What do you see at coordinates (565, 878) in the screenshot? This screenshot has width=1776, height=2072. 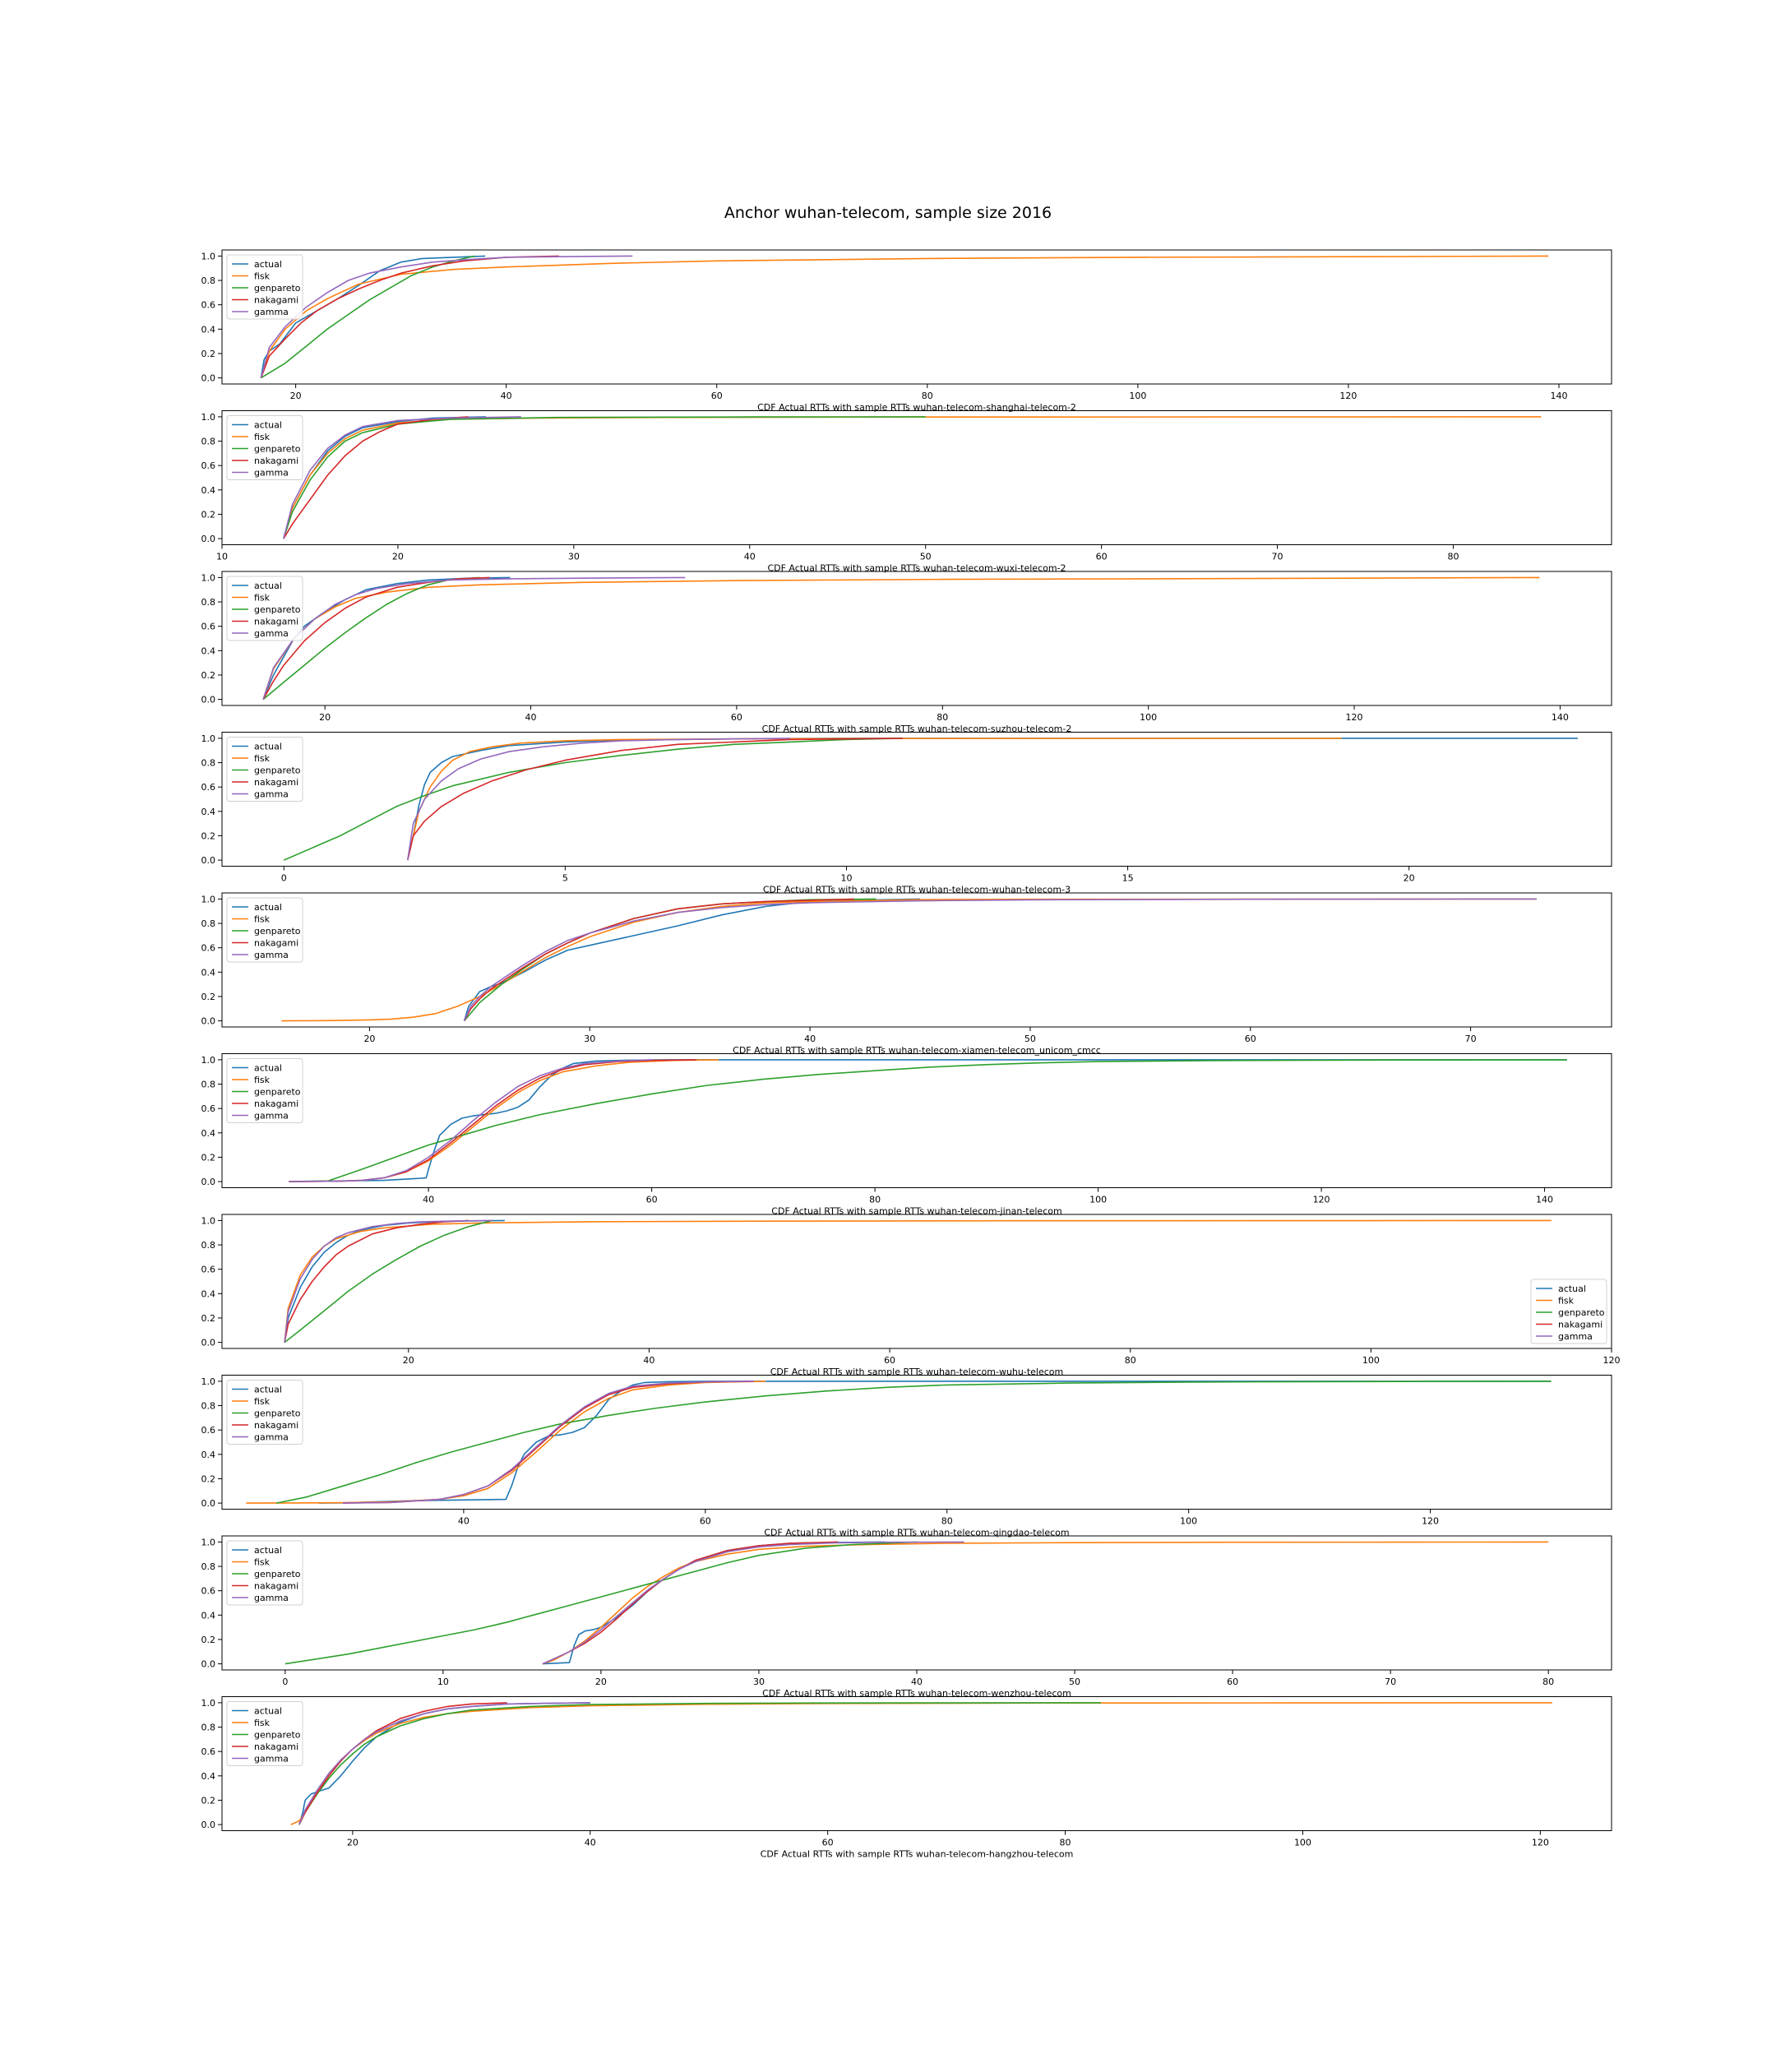 I see `x-tick-label: 5` at bounding box center [565, 878].